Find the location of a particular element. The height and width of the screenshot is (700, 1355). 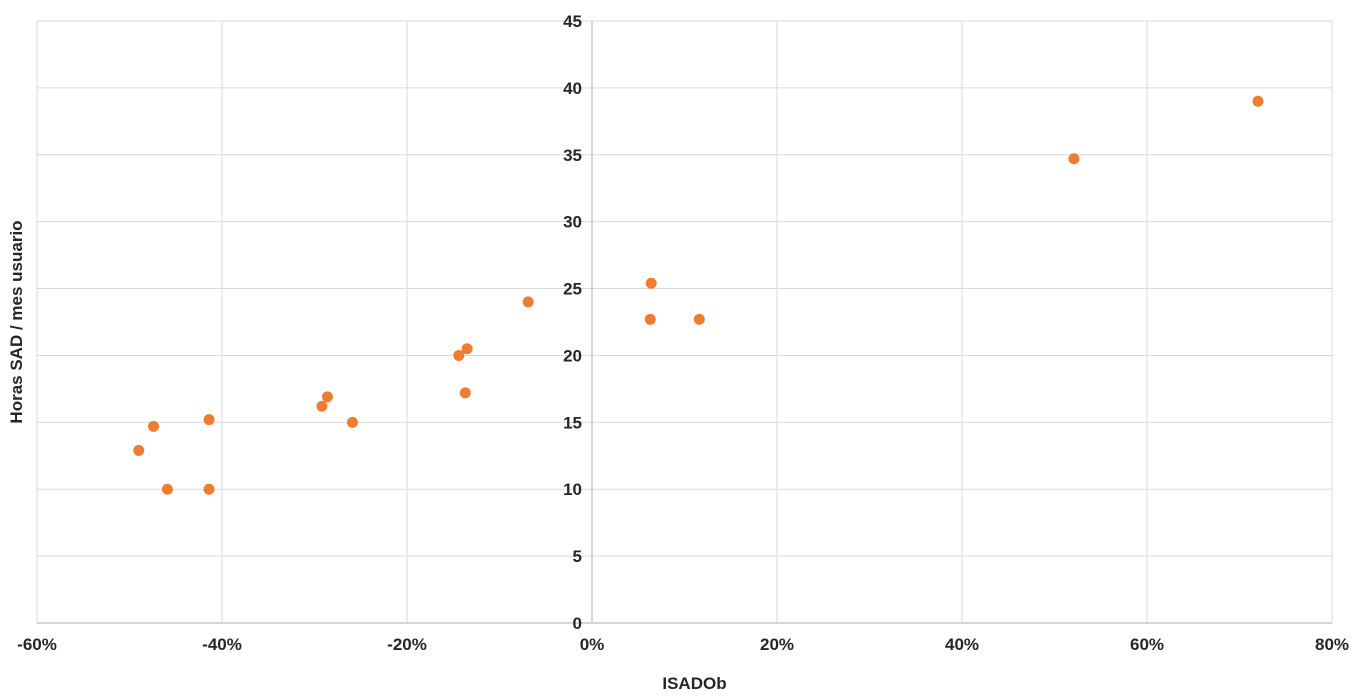

y-axis-title: Horas SAD / mes usuario is located at coordinates (16, 321).